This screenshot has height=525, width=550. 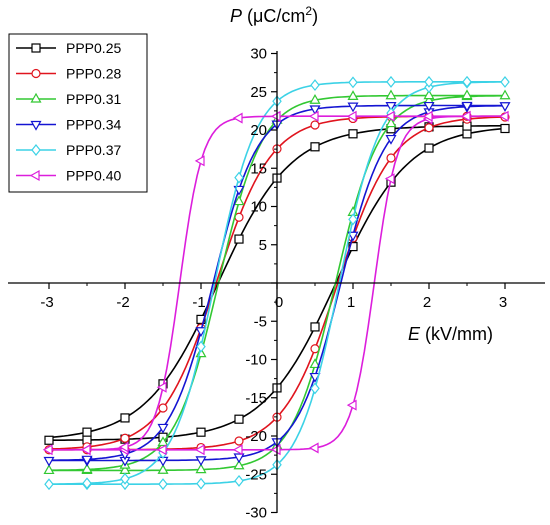 What do you see at coordinates (163, 428) in the screenshot?
I see `marker-PPP0.34-down-3` at bounding box center [163, 428].